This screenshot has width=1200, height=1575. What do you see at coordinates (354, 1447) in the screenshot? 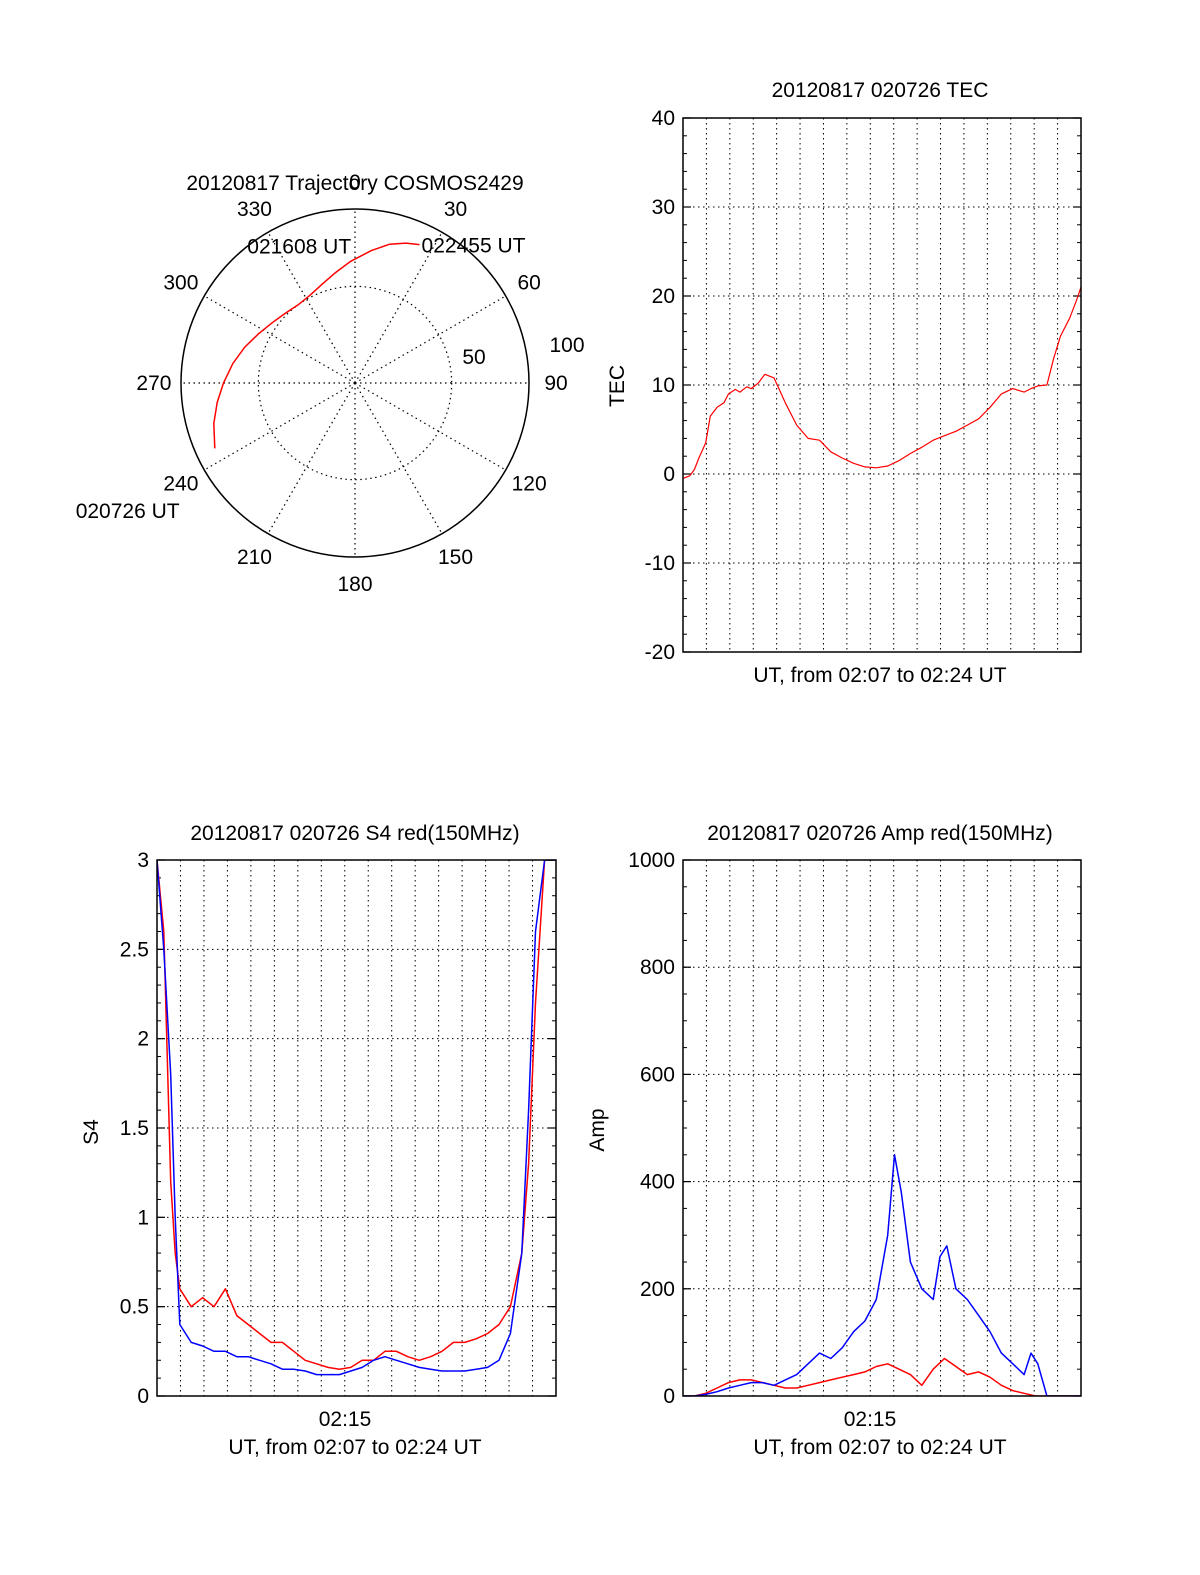
I see `s4-x-axis-label: UT, from 02:07 to 02:24 UT` at bounding box center [354, 1447].